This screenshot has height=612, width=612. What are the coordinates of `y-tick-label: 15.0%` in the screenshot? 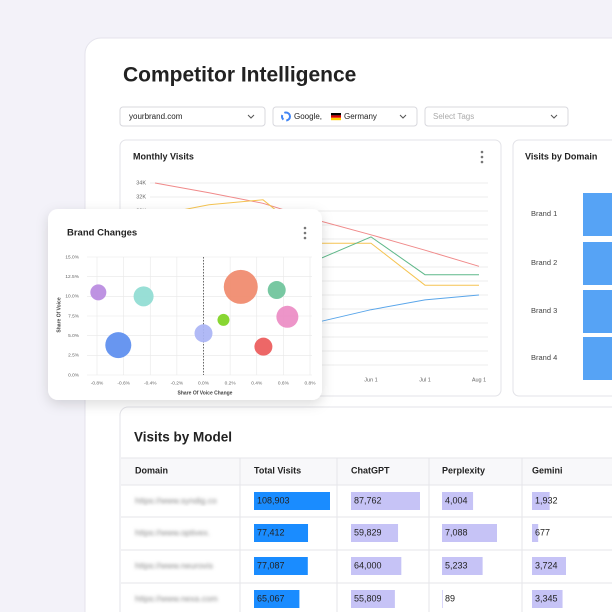 It's located at (72, 257).